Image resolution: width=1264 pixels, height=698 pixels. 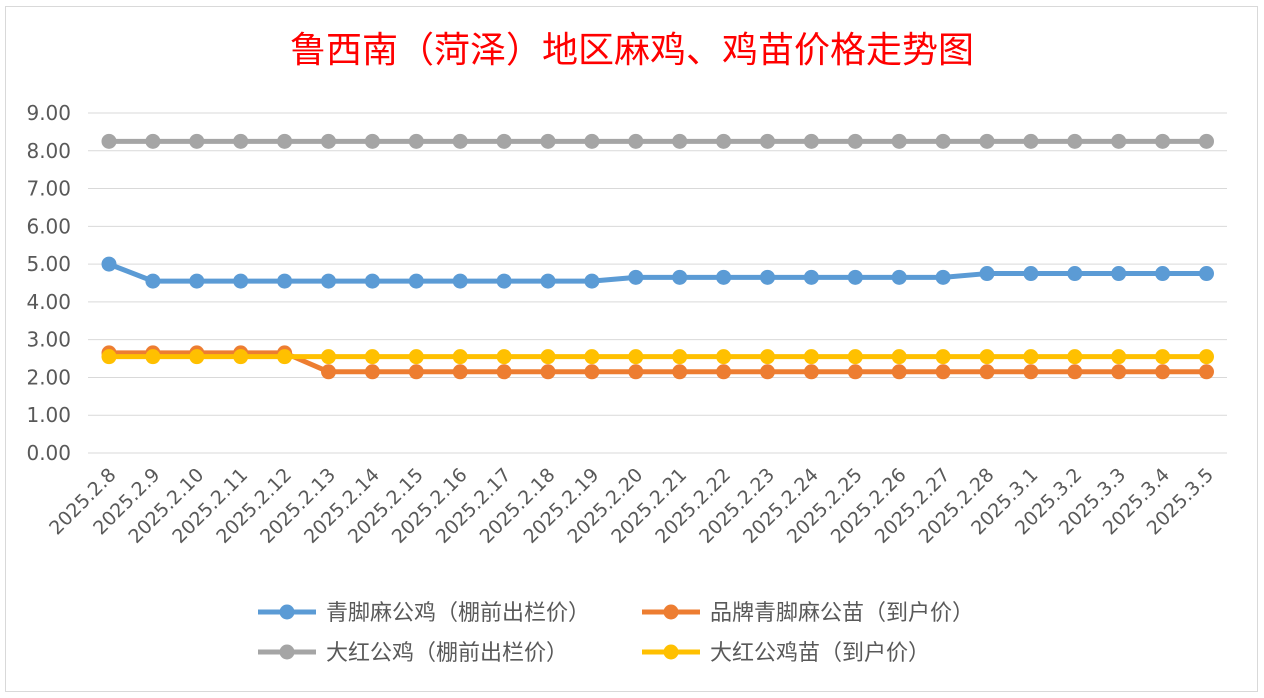 What do you see at coordinates (48, 264) in the screenshot?
I see `y-tick-label: 5.00` at bounding box center [48, 264].